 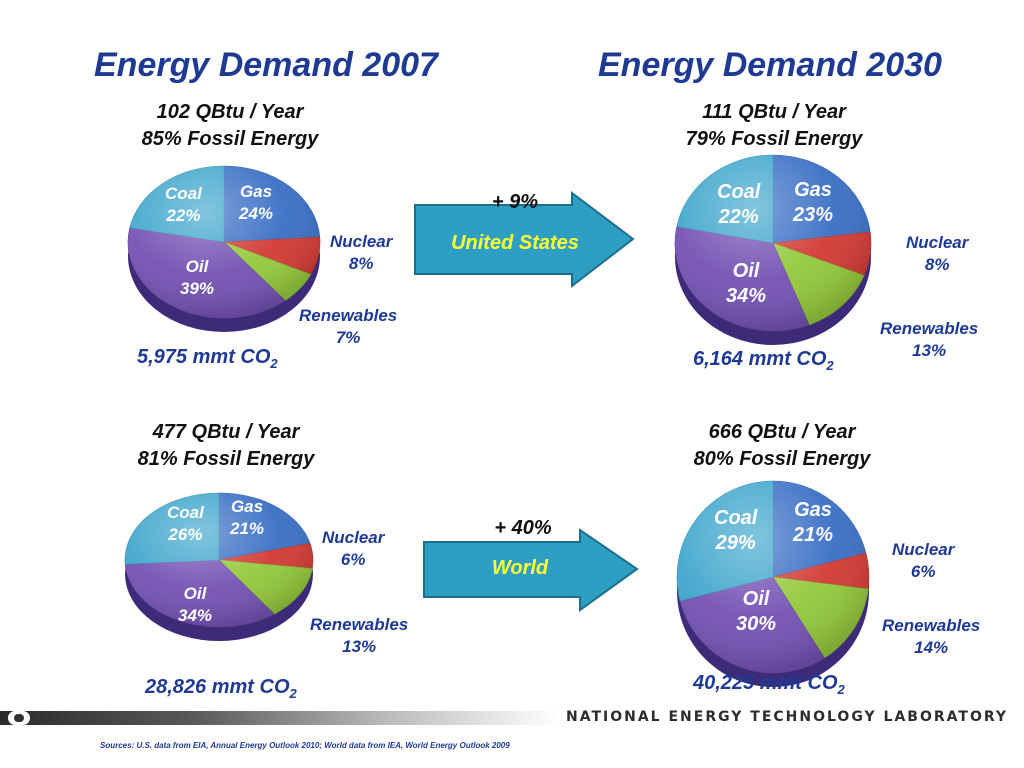 What do you see at coordinates (520, 568) in the screenshot?
I see `world-arrow-label: World` at bounding box center [520, 568].